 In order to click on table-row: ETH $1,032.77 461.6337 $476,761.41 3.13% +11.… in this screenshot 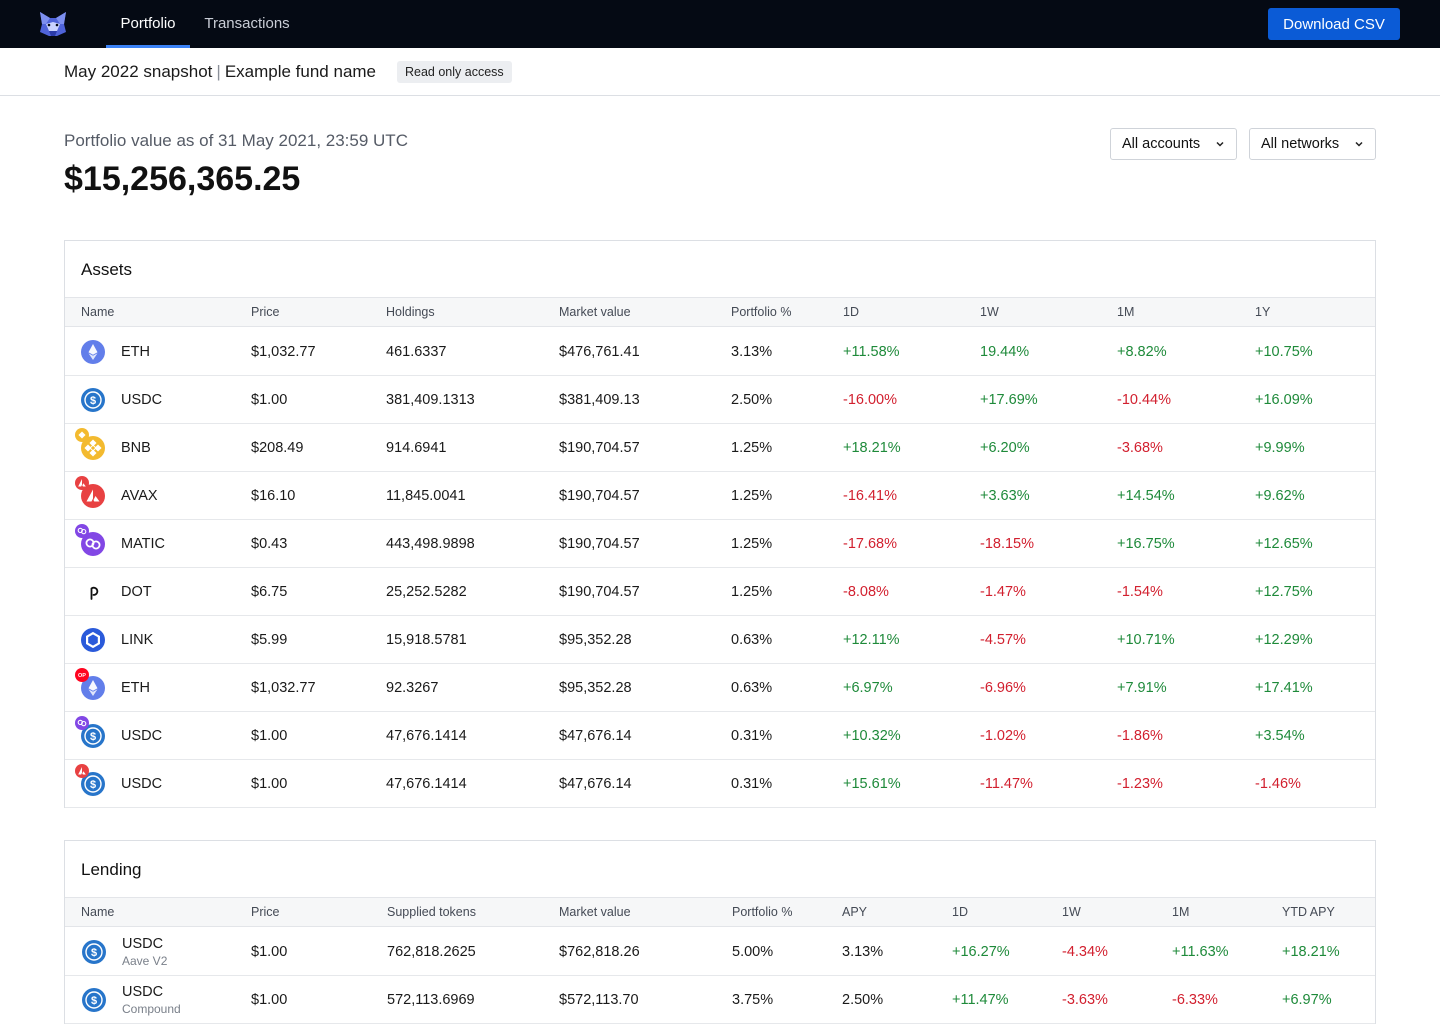, I will do `click(720, 352)`.